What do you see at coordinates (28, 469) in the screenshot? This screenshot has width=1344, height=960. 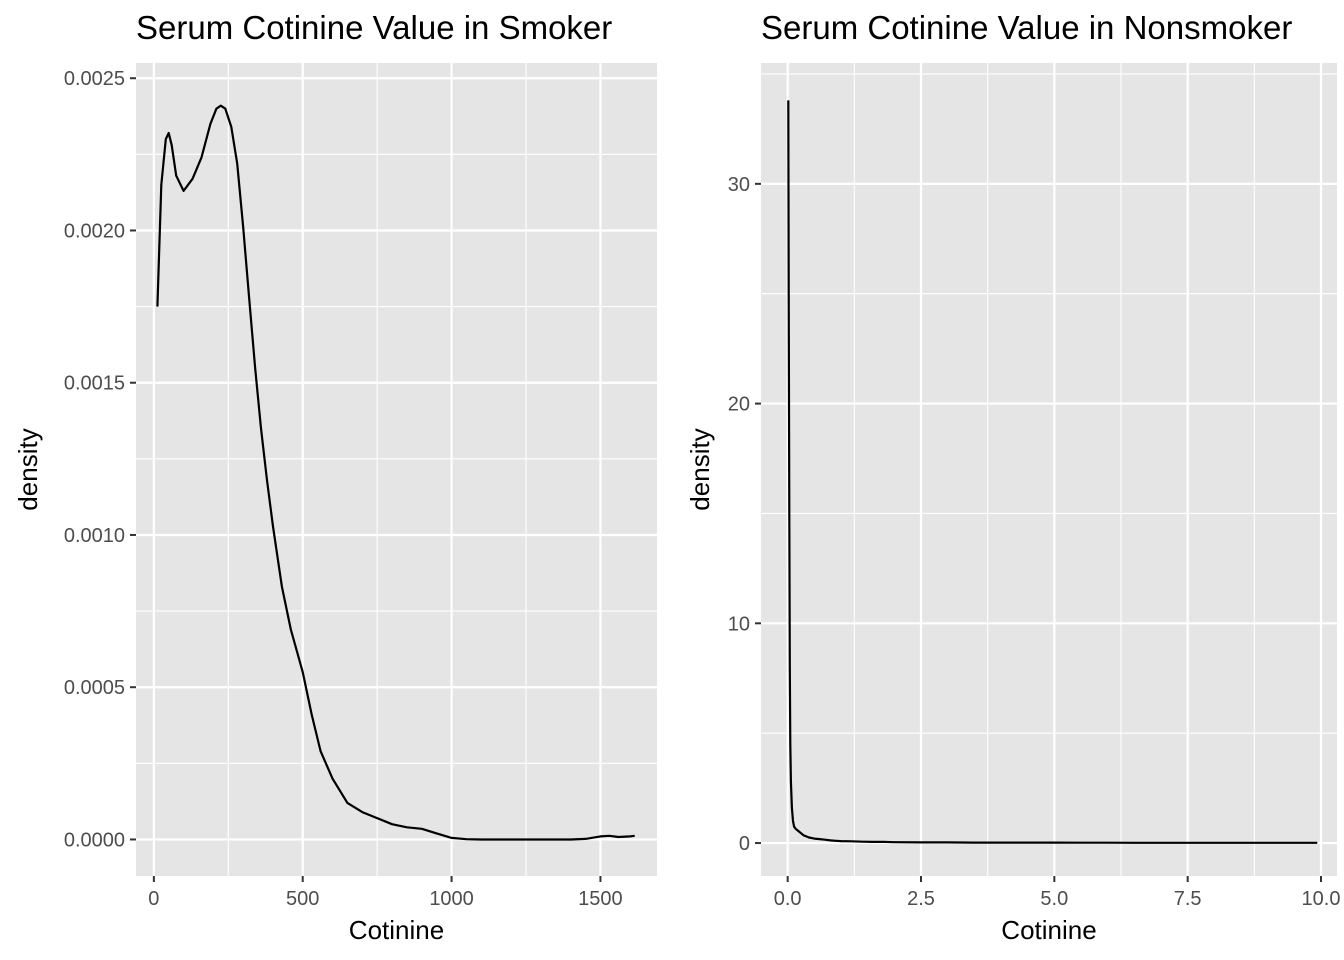 I see `smoker-y-axis-label: density` at bounding box center [28, 469].